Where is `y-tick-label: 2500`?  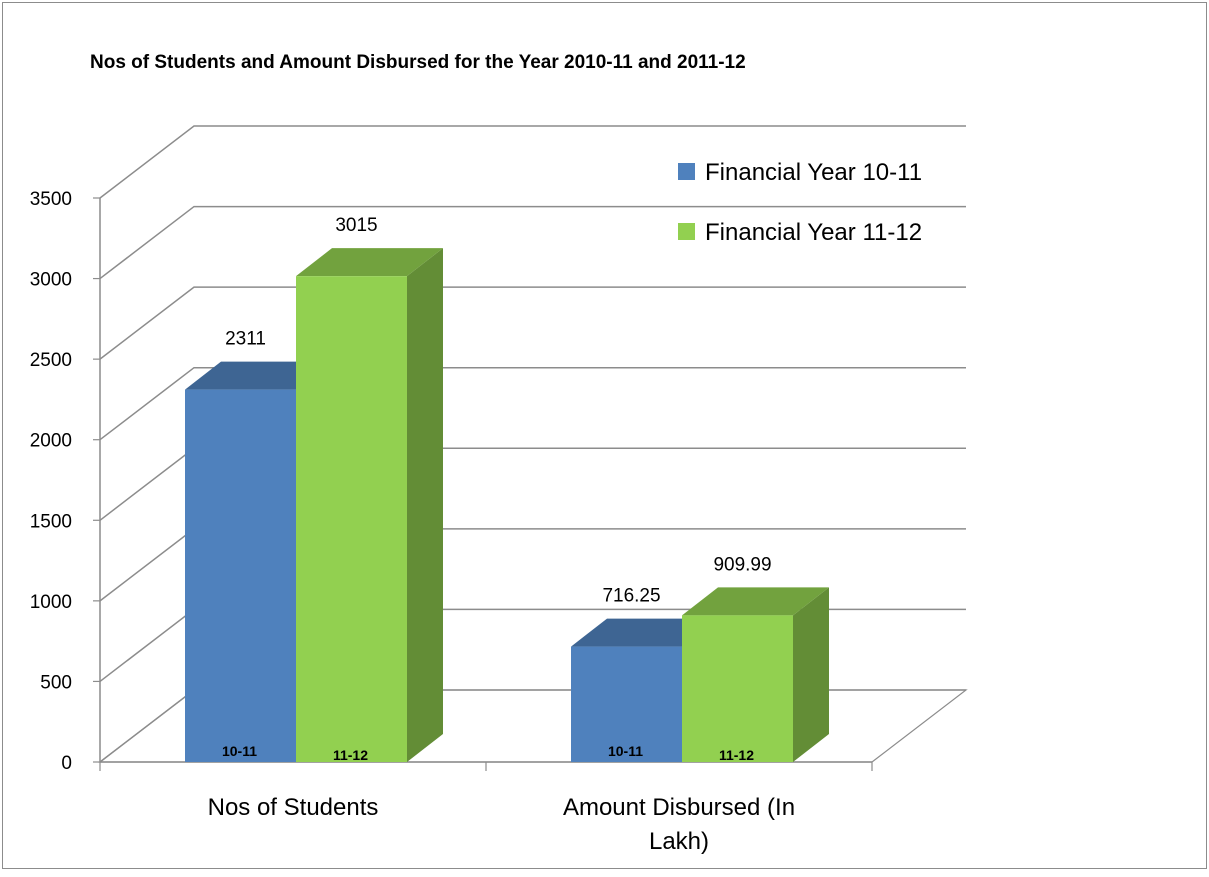 y-tick-label: 2500 is located at coordinates (51, 360).